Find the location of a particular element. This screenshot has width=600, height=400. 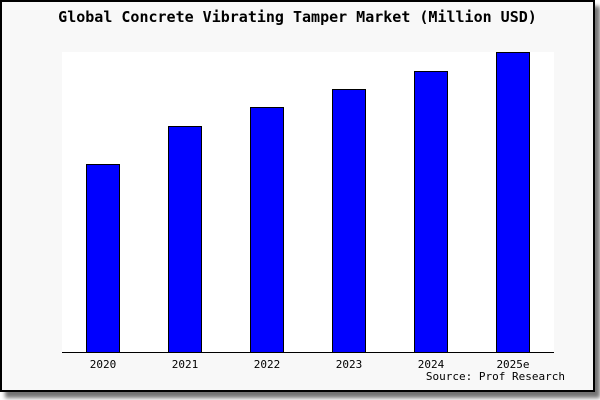

x-axis-labels: 2020 2021 2022 2023 2024 2025e is located at coordinates (308, 364).